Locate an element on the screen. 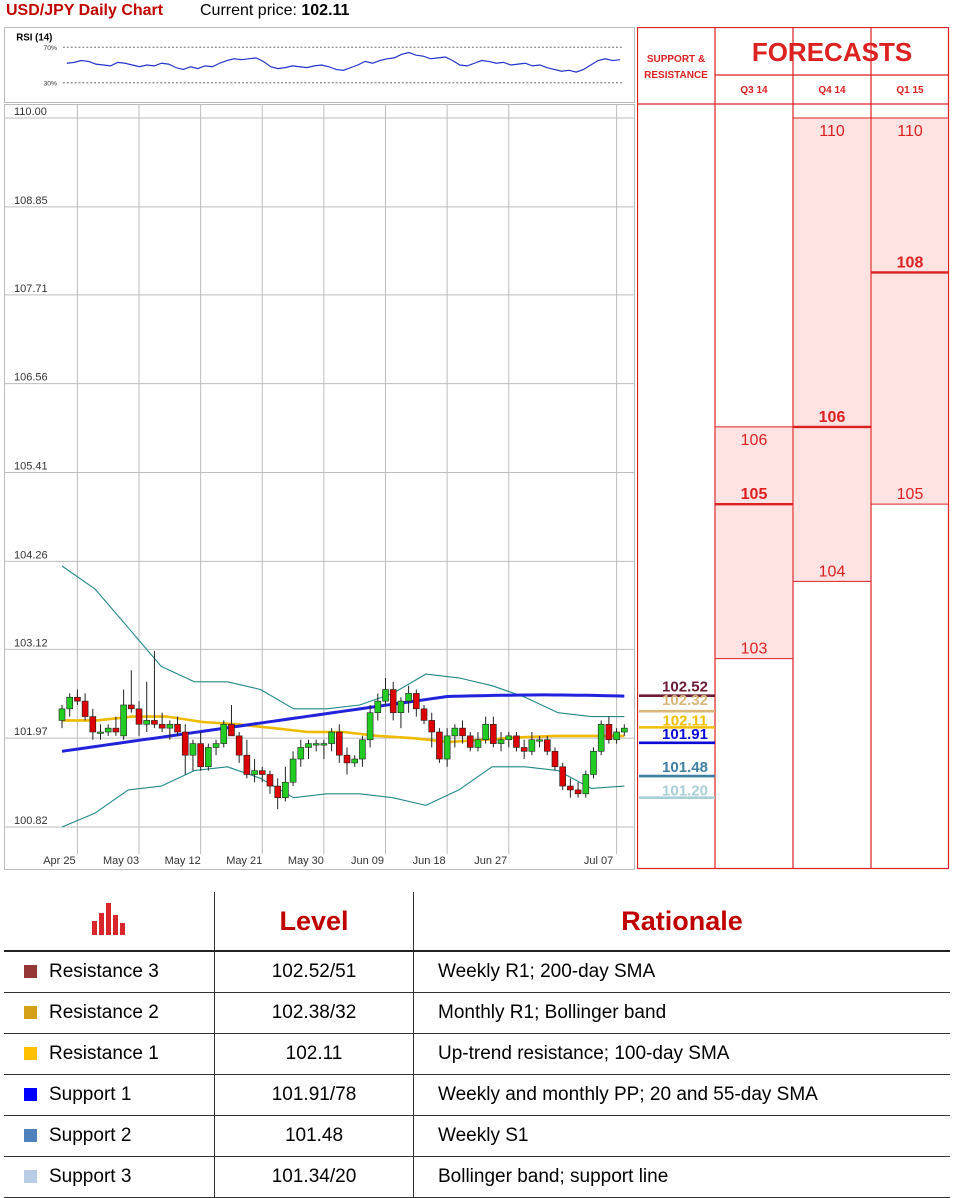  sr-header: SUPPORT & is located at coordinates (676, 59).